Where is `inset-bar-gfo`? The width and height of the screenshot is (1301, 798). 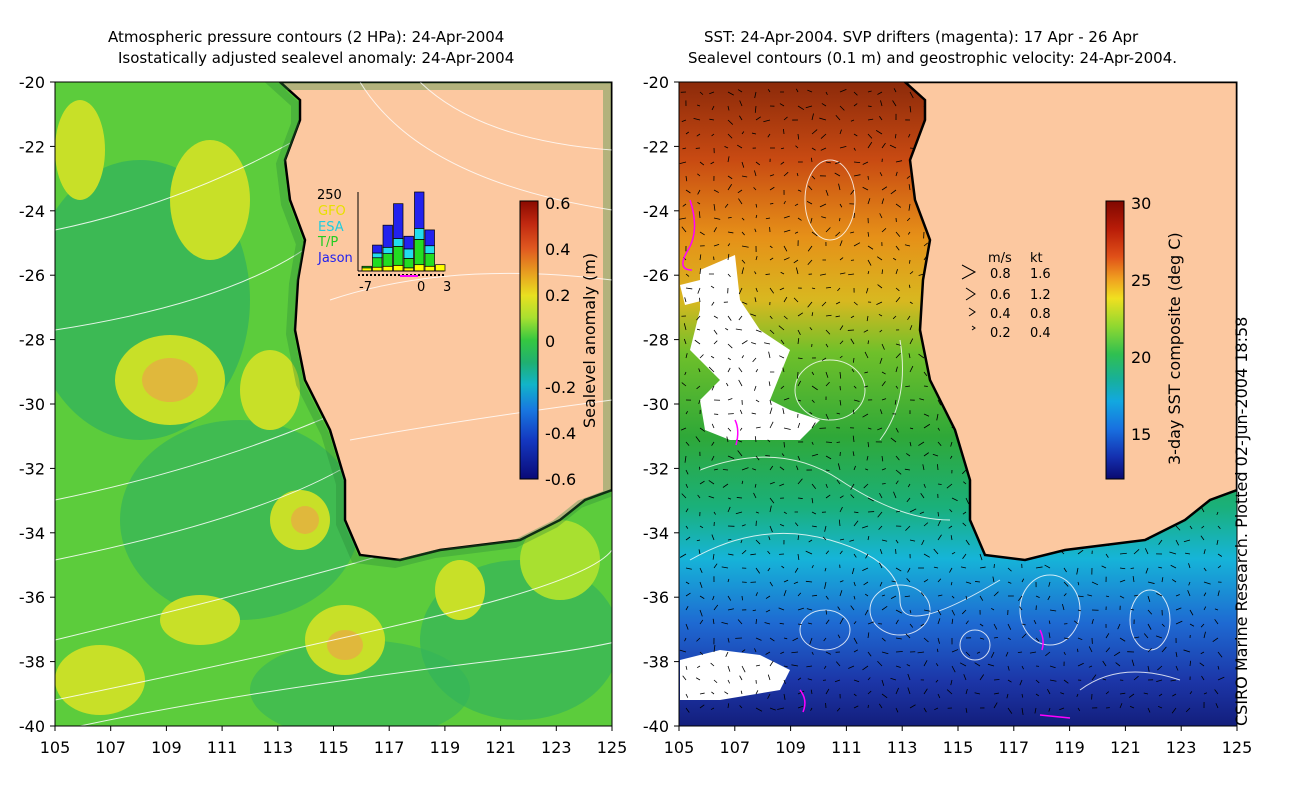
inset-bar-gfo is located at coordinates (408, 242).